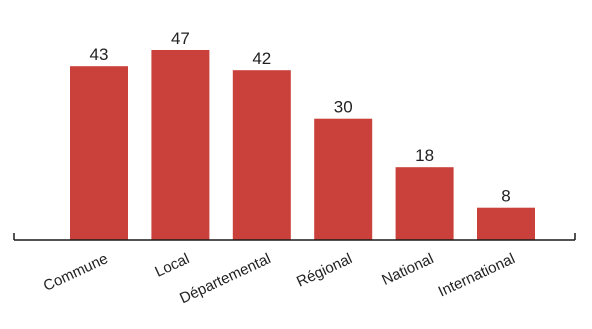  Describe the element at coordinates (477, 275) in the screenshot. I see `tick-label-international: International` at that location.